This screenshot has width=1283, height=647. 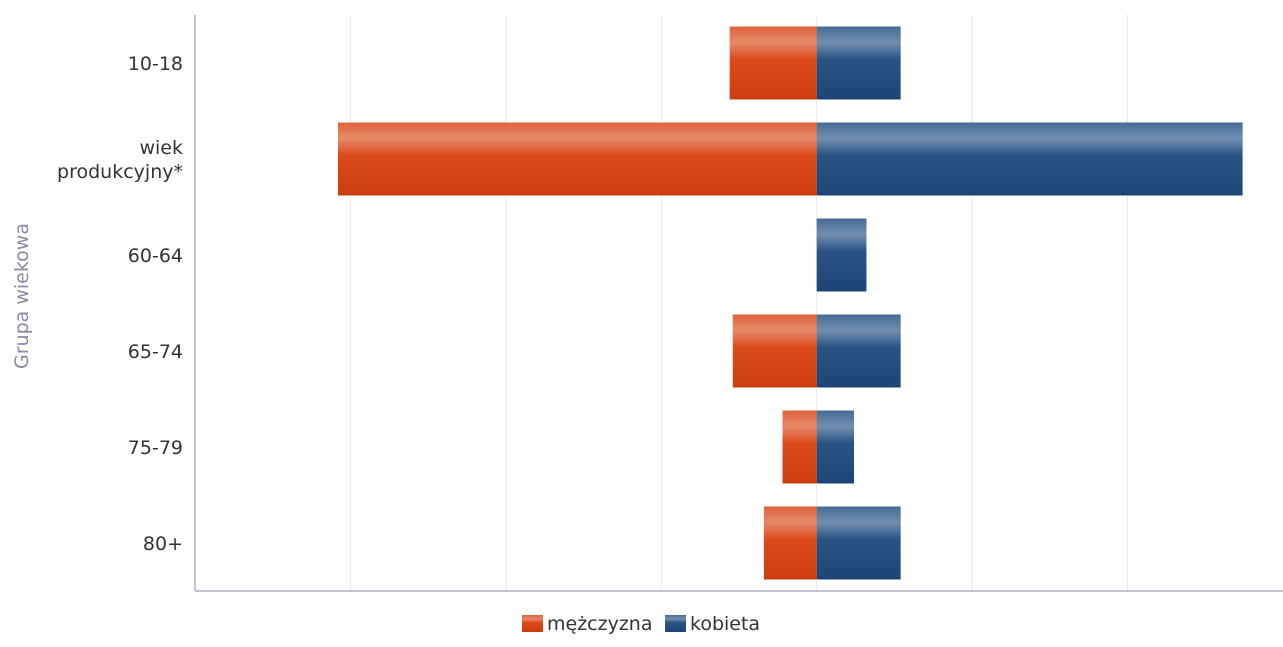 What do you see at coordinates (22, 296) in the screenshot?
I see `y-axis-title: Grupa wiekowa` at bounding box center [22, 296].